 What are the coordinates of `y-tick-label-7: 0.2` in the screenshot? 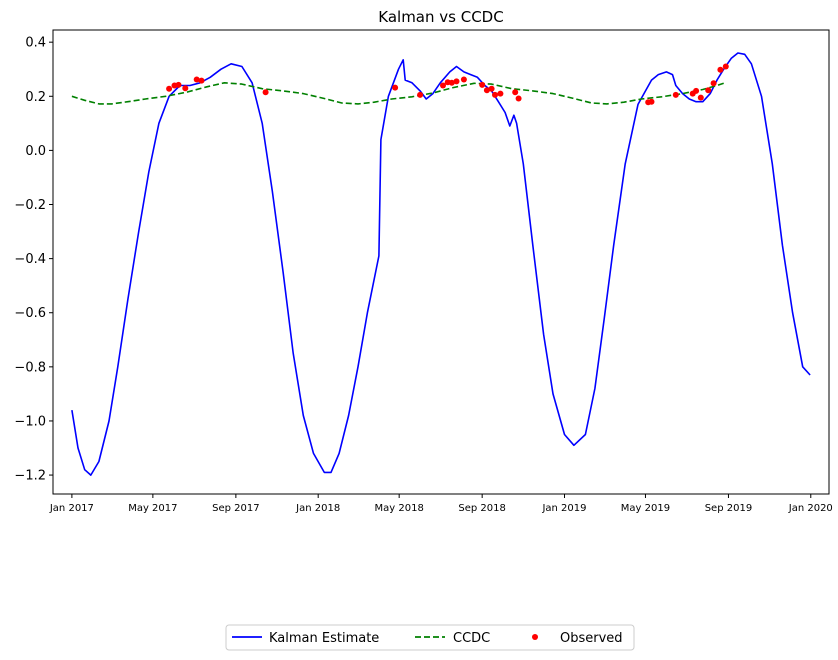 It's located at (35, 97).